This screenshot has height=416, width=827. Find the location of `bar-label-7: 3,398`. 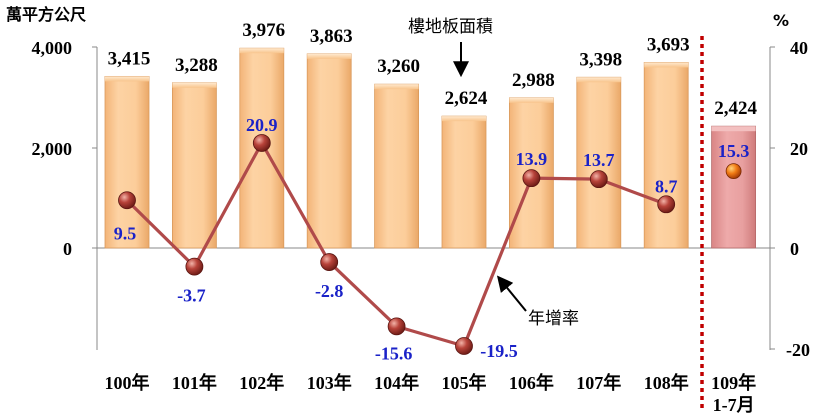

bar-label-7: 3,398 is located at coordinates (600, 59).